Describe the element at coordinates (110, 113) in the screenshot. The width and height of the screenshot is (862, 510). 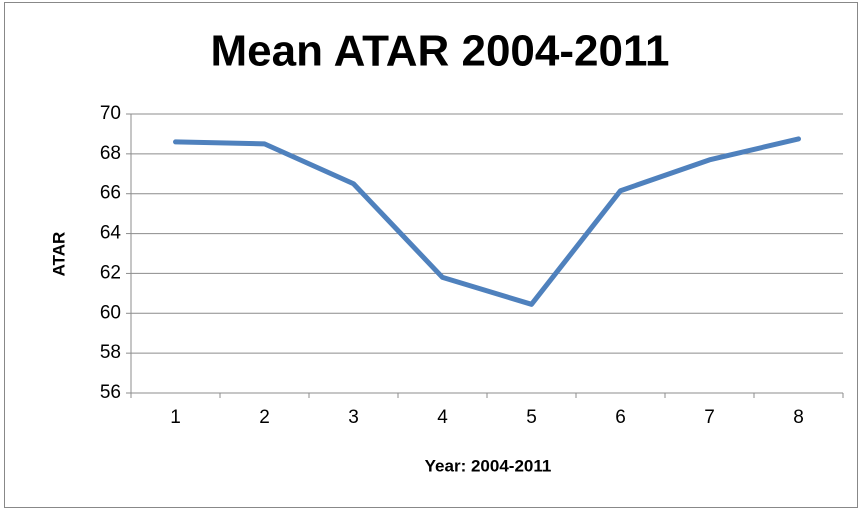
I see `y-tick-label: 70` at that location.